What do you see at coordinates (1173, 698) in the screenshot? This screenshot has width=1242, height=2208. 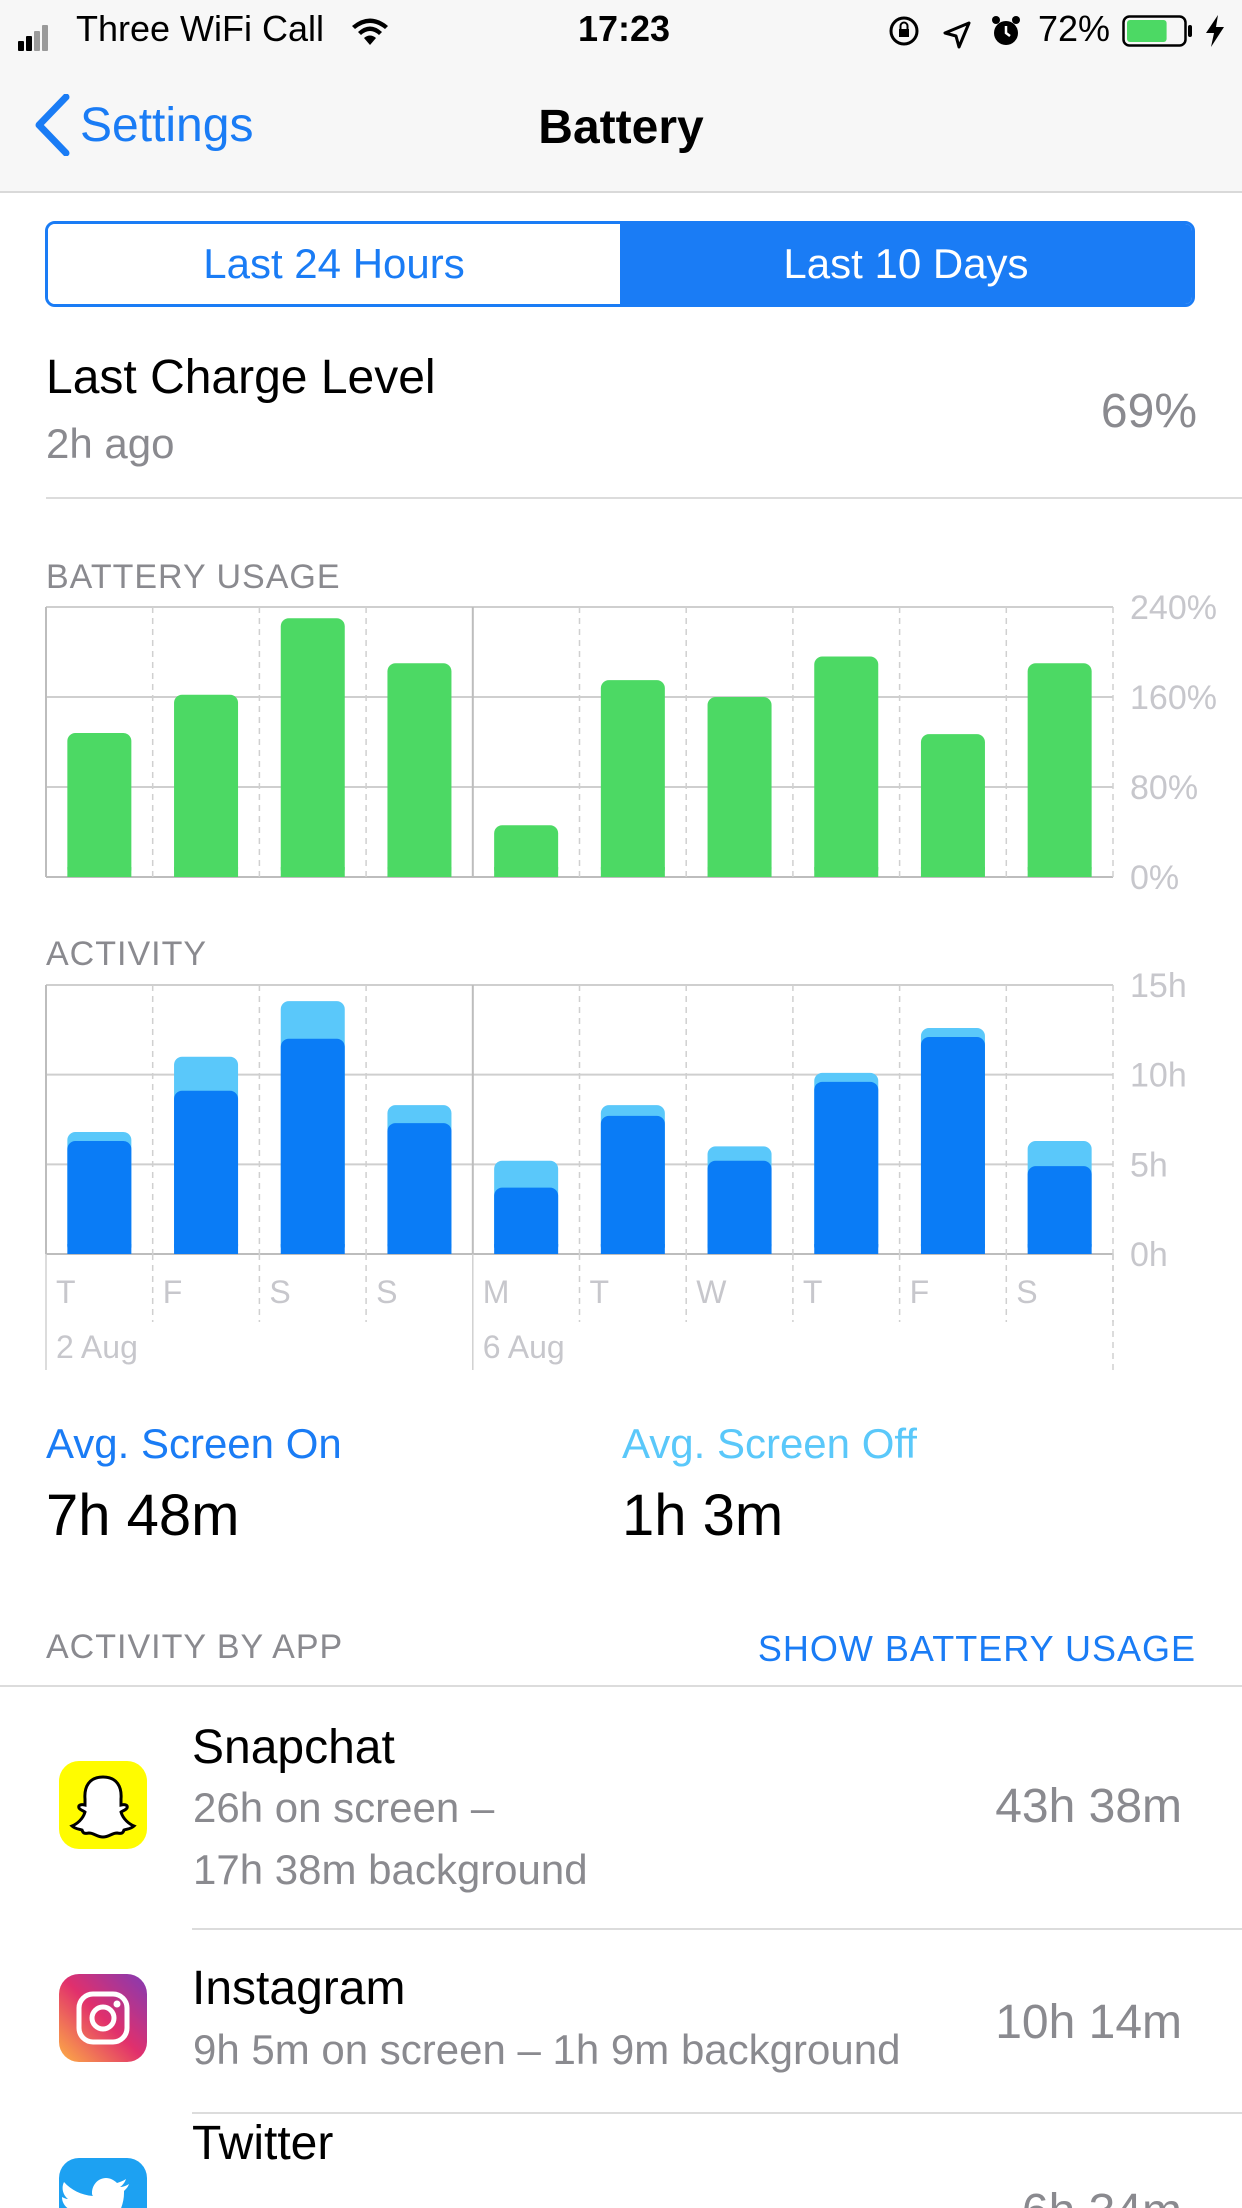 I see `battery-usage-tick-label: 160%` at bounding box center [1173, 698].